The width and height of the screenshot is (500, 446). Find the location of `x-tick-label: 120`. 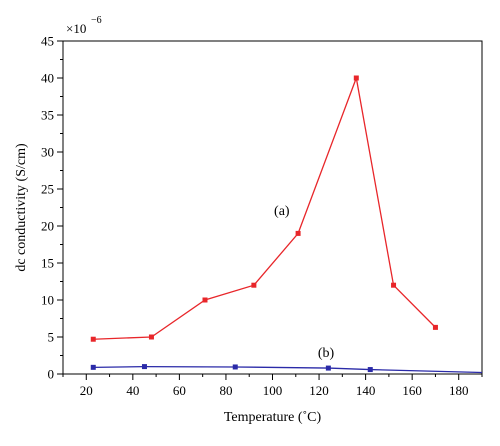

x-tick-label: 120 is located at coordinates (319, 390).